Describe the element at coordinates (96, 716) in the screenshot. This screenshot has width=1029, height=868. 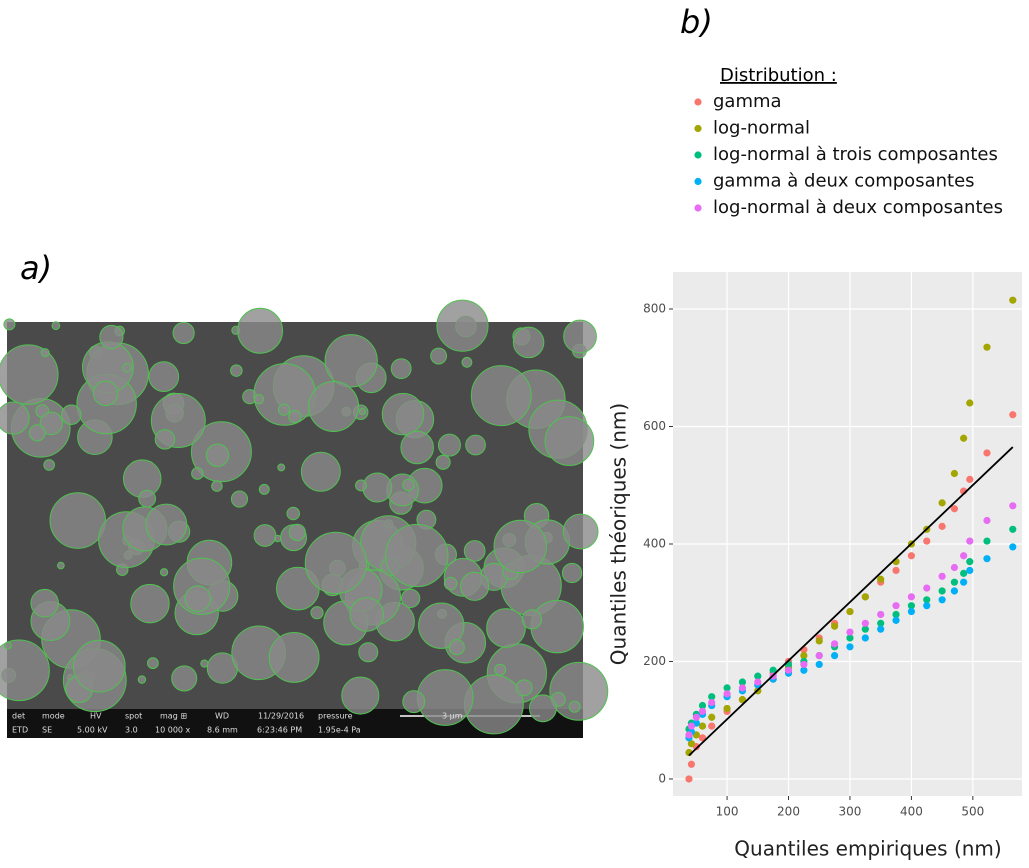
I see `info-text: HV` at that location.